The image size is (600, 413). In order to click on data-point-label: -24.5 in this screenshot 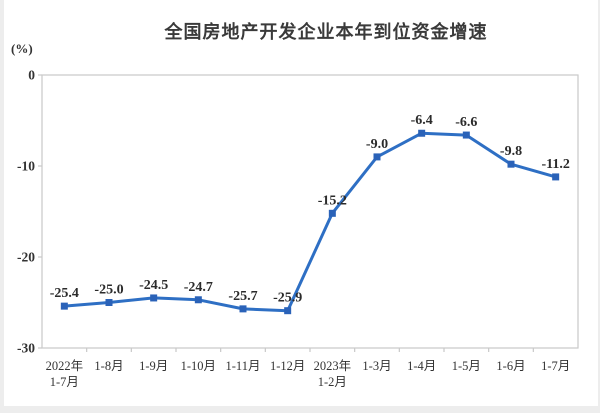, I will do `click(153, 285)`.